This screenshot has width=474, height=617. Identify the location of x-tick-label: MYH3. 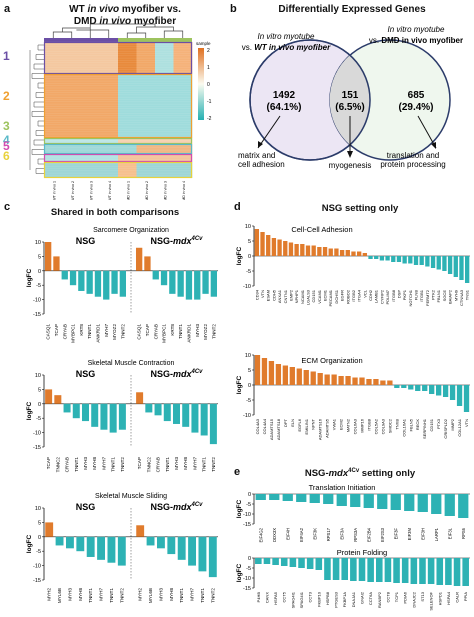
(160, 594).